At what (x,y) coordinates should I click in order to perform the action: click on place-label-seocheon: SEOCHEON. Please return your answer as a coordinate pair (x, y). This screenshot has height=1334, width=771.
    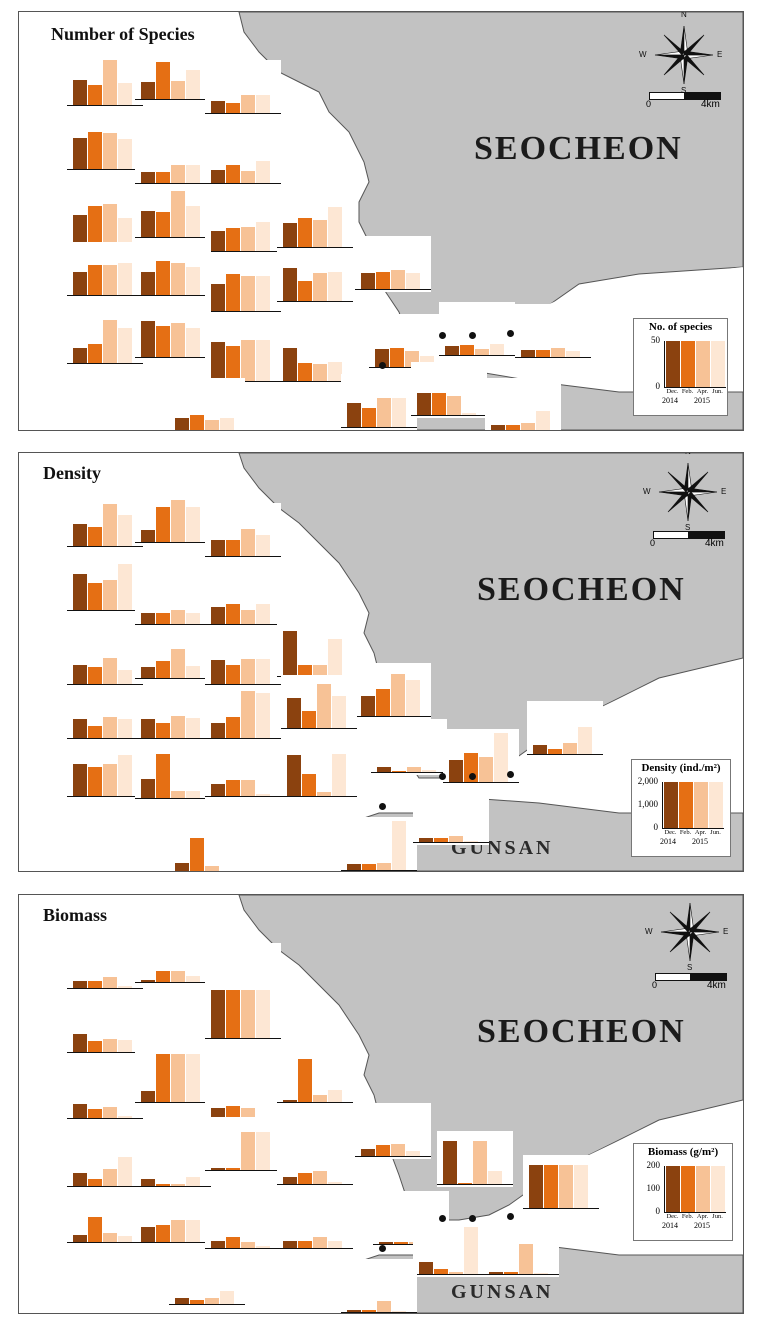
    Looking at the image, I should click on (581, 589).